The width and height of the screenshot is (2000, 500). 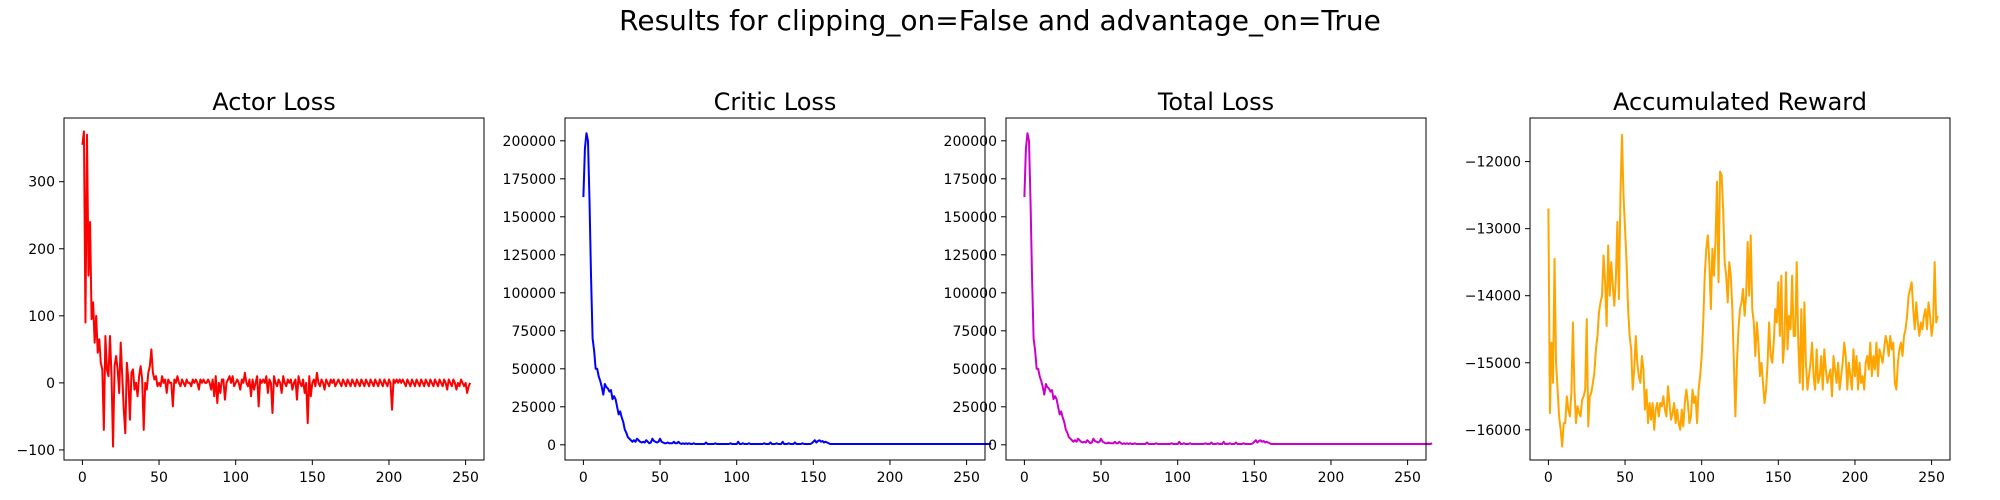 I want to click on critic-loss-ytick-label: 75000, so click(x=533, y=332).